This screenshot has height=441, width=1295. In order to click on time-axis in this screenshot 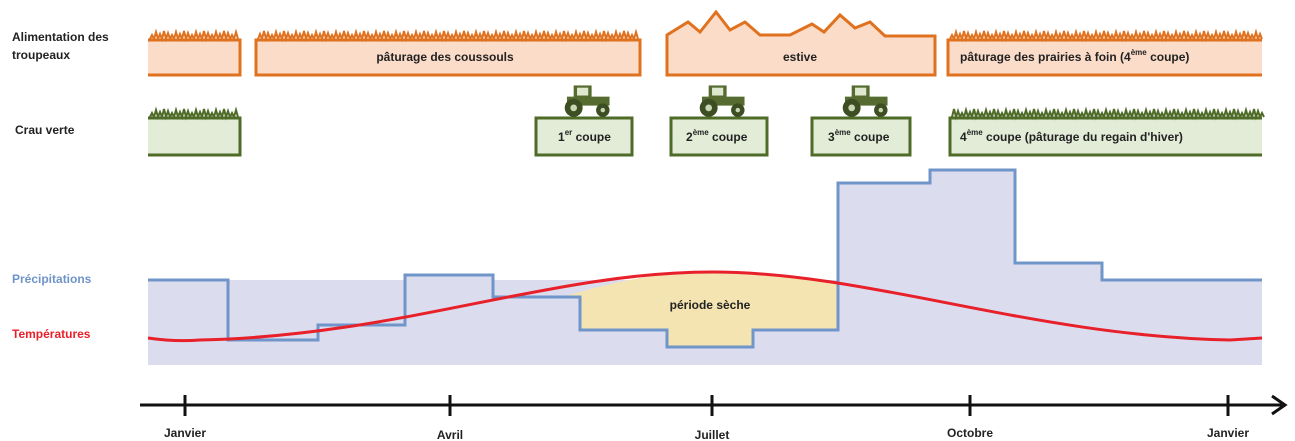, I will do `click(714, 405)`.